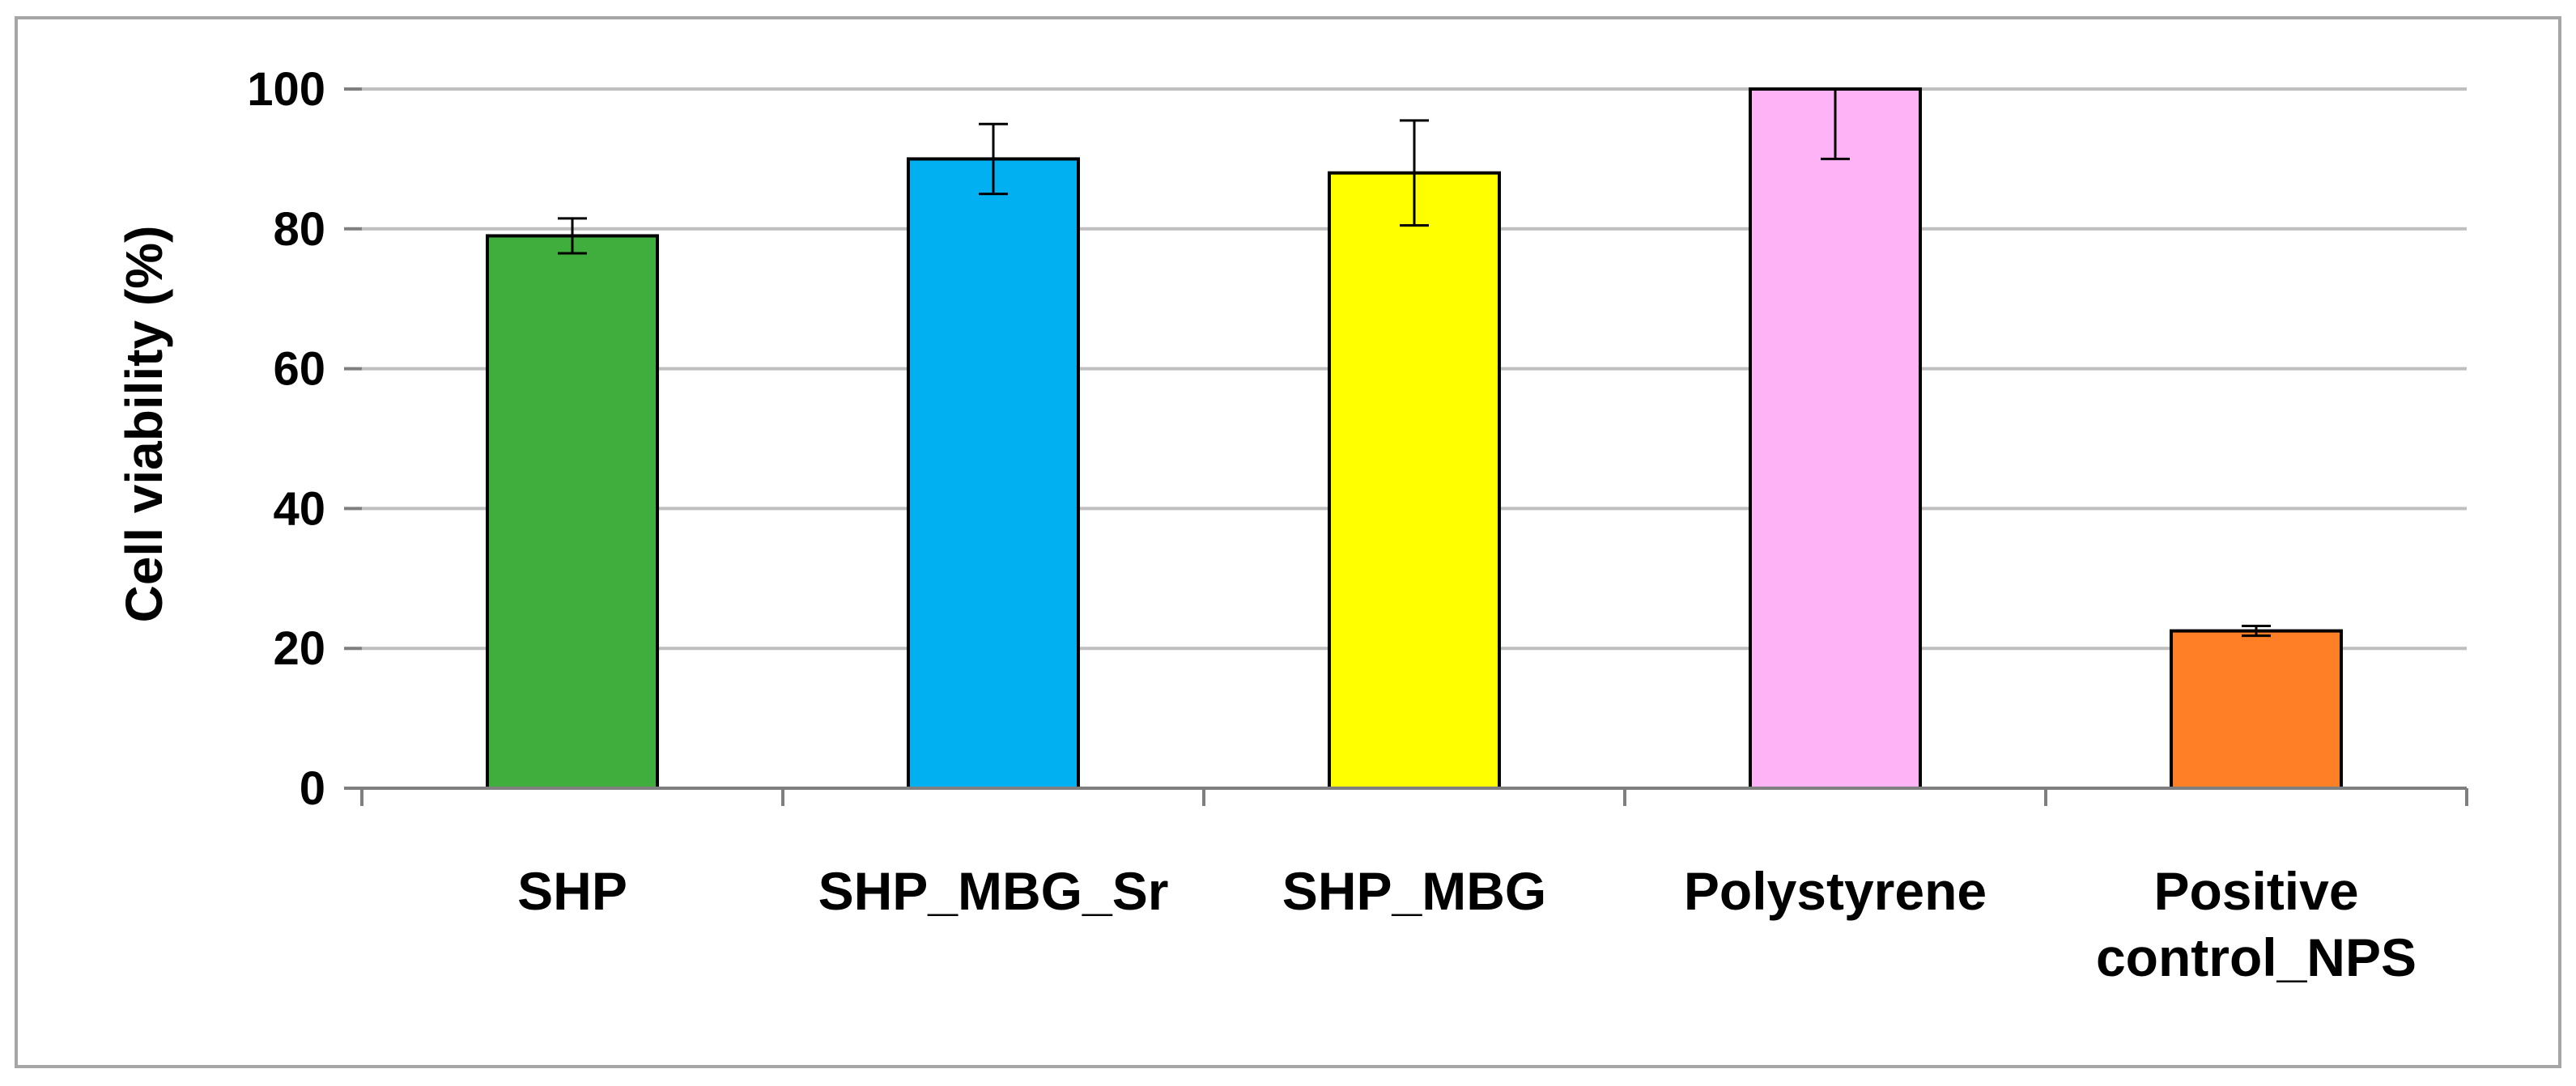 The width and height of the screenshot is (2576, 1086). I want to click on x-category-label: SHP, so click(572, 891).